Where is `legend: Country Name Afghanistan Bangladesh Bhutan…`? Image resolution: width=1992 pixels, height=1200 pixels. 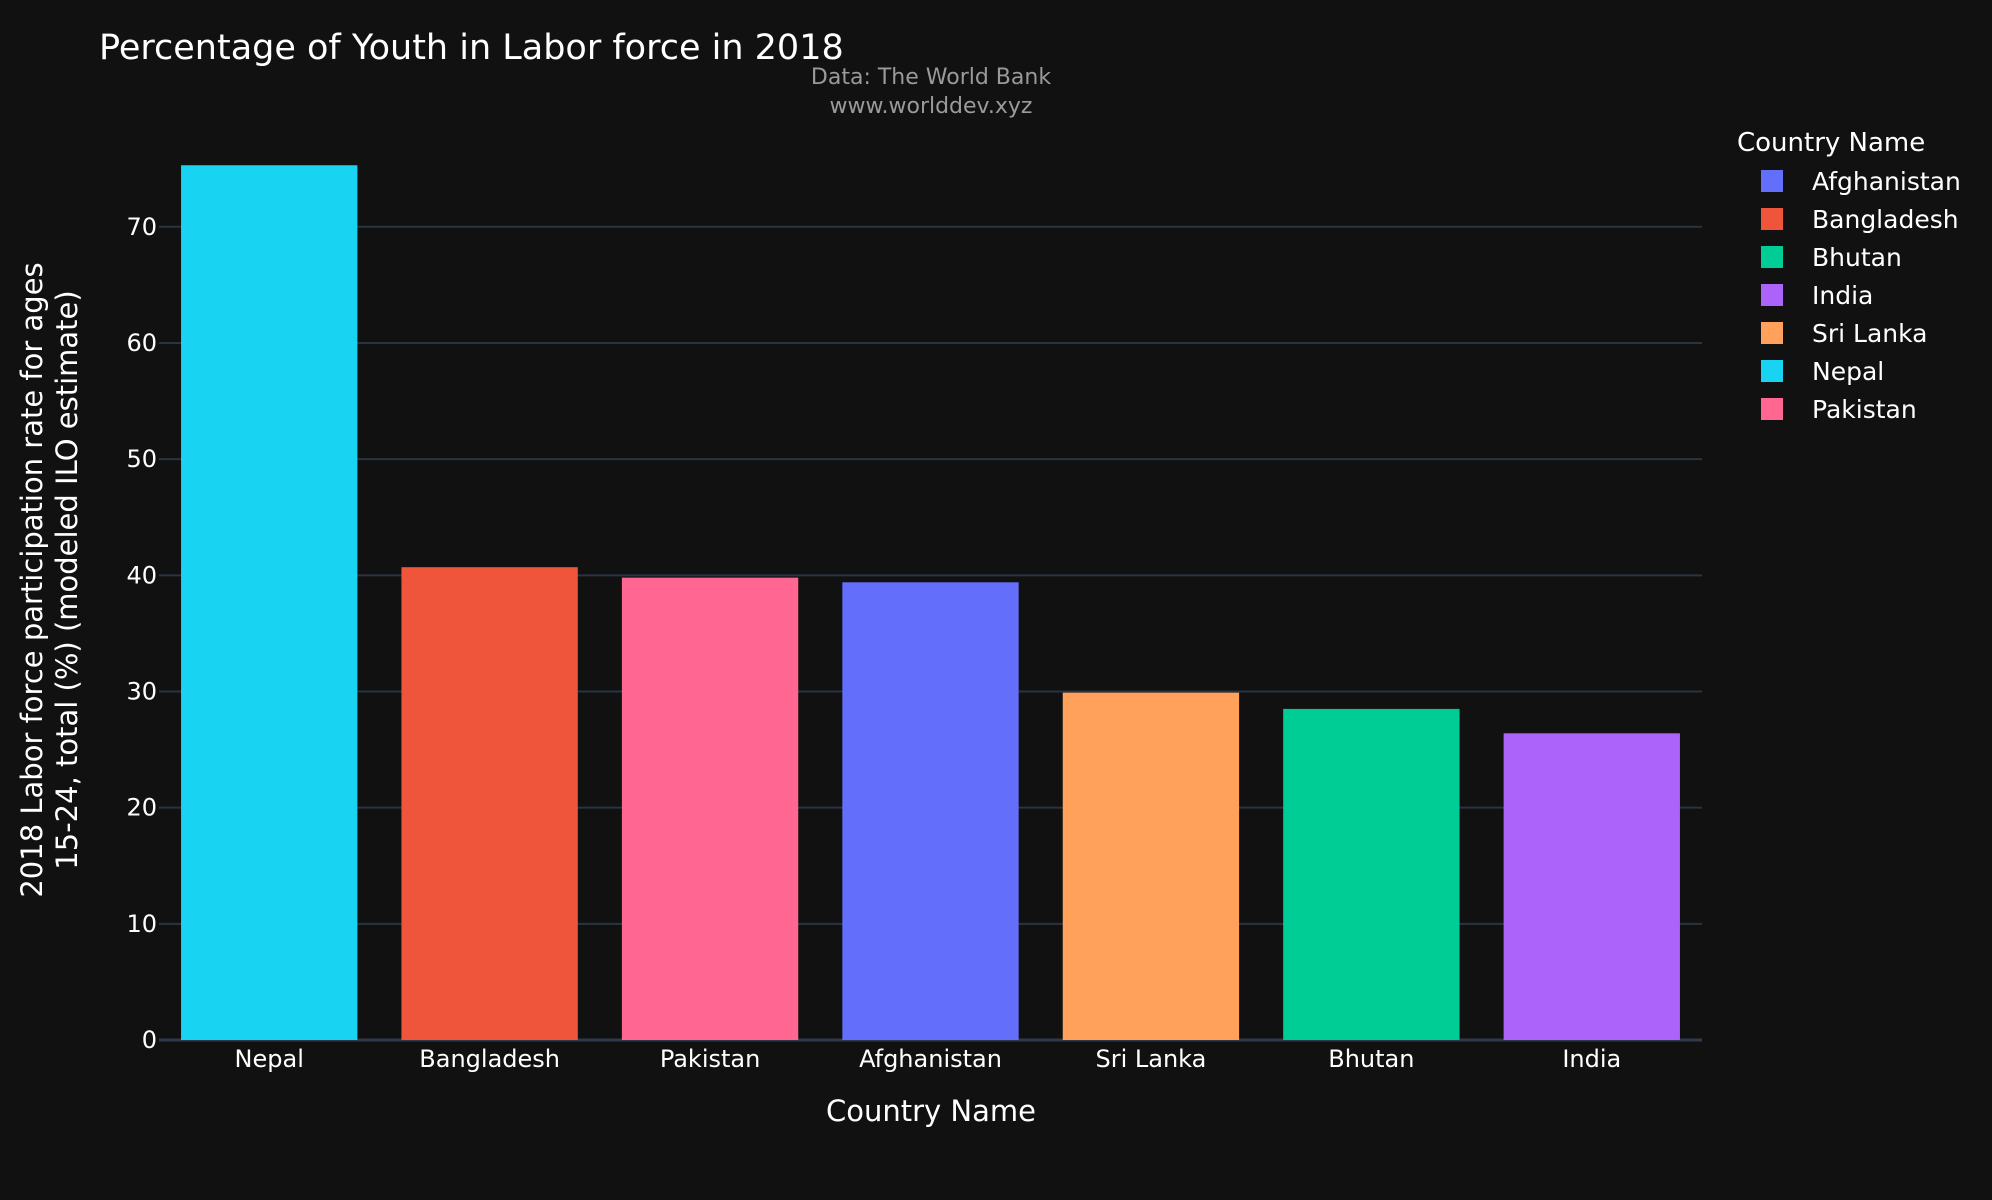
legend: Country Name Afghanistan Bangladesh Bhutan… is located at coordinates (1849, 276).